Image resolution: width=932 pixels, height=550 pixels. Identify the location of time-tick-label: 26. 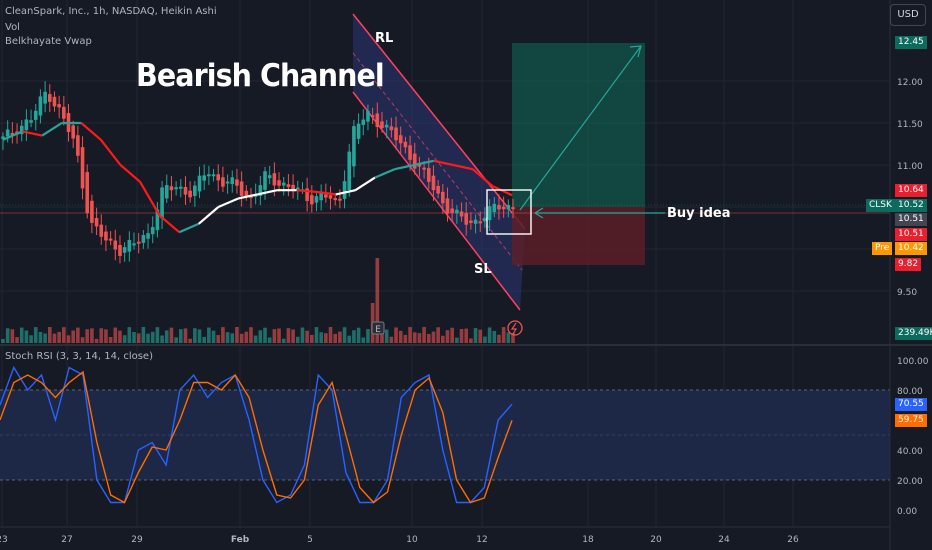
(793, 540).